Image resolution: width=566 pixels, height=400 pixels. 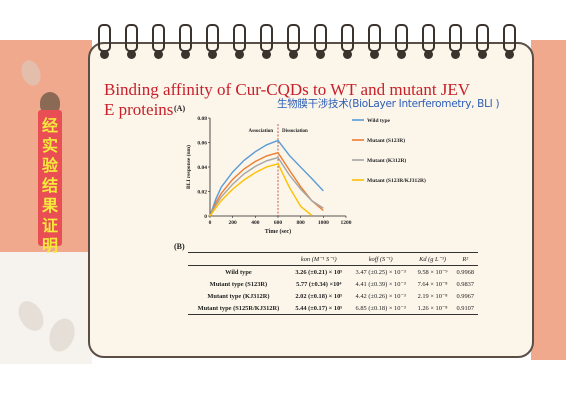 I want to click on legend-label: Wild type, so click(x=379, y=121).